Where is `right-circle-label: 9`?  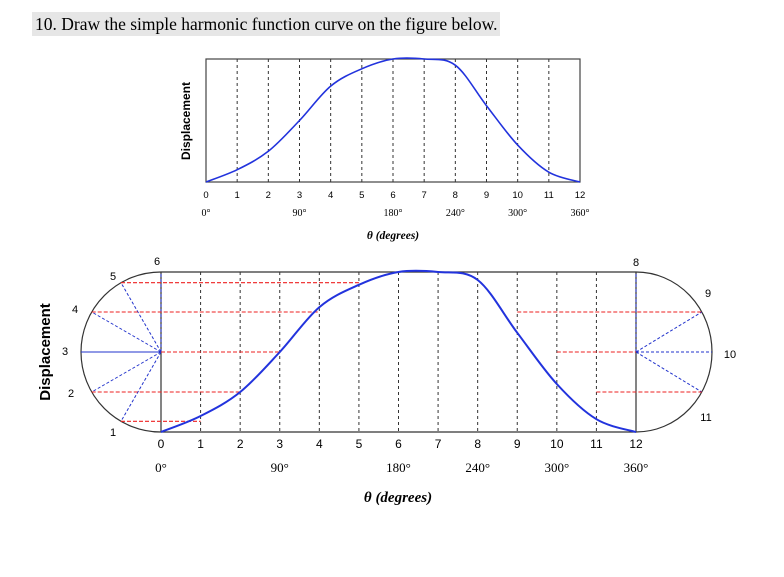 right-circle-label: 9 is located at coordinates (708, 294).